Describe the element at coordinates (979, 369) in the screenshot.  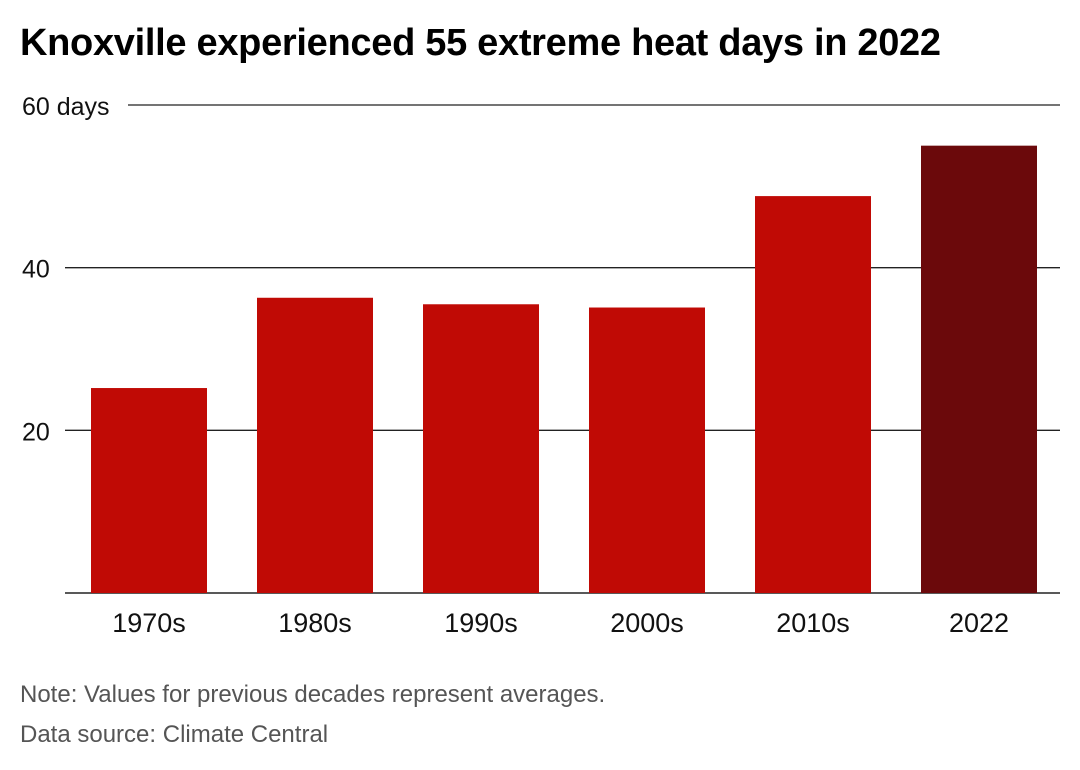
I see `bar-2022` at that location.